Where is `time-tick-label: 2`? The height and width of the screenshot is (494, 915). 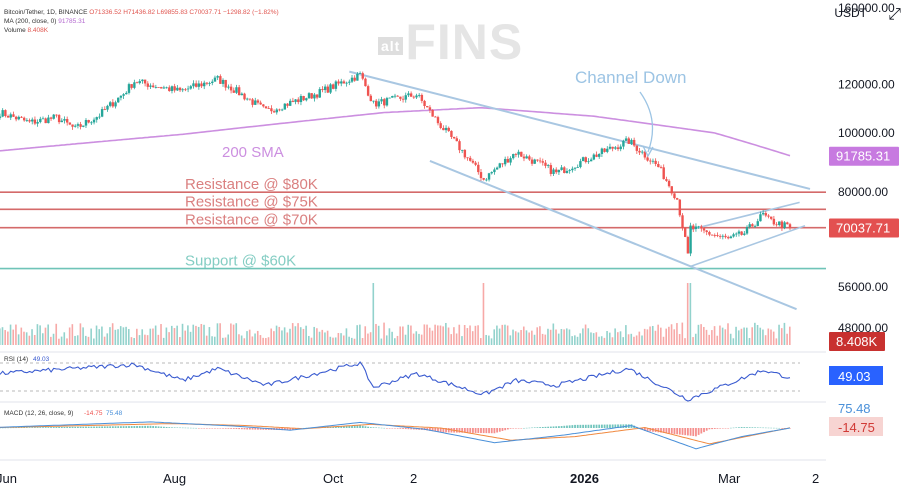 time-tick-label: 2 is located at coordinates (413, 478).